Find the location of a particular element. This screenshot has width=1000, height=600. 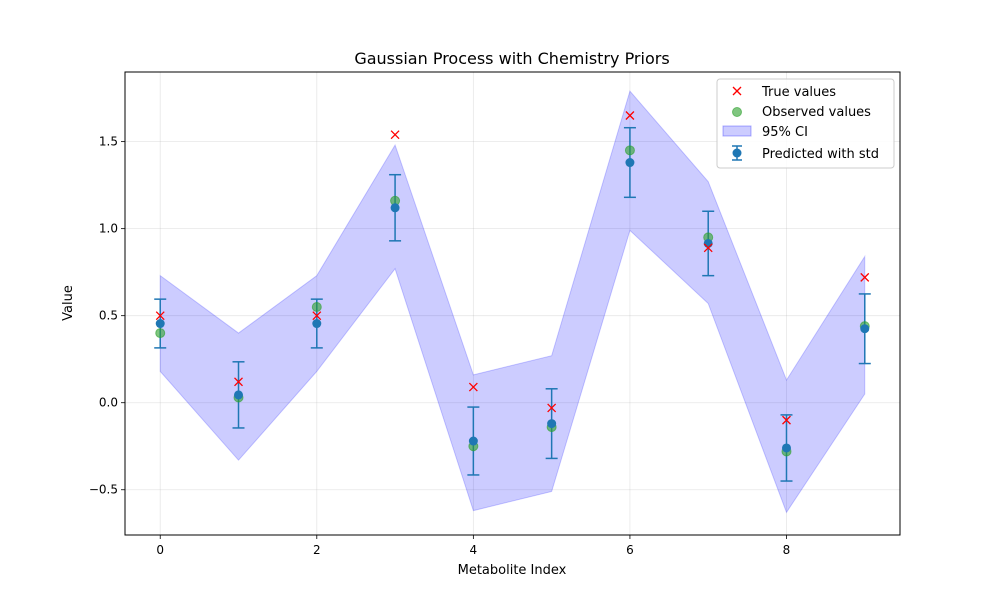

x-axis-ticks: 0 2 4 6 8 is located at coordinates (473, 546).